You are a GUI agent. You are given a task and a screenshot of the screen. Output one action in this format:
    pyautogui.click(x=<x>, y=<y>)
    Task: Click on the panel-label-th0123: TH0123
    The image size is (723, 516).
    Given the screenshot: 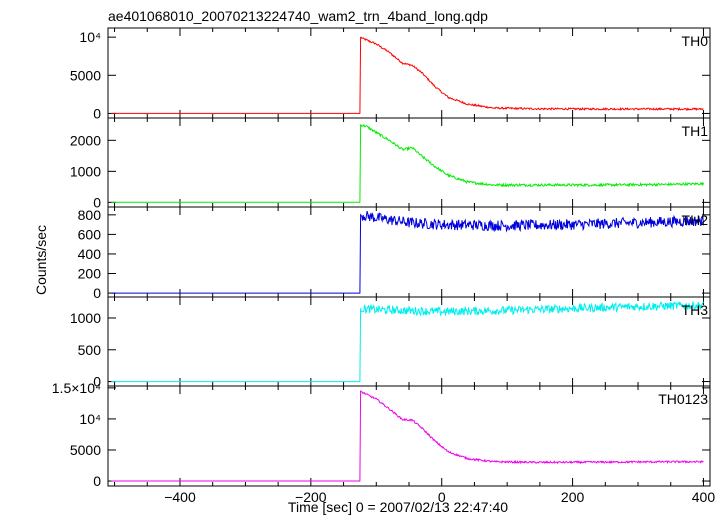 What is the action you would take?
    pyautogui.click(x=683, y=399)
    